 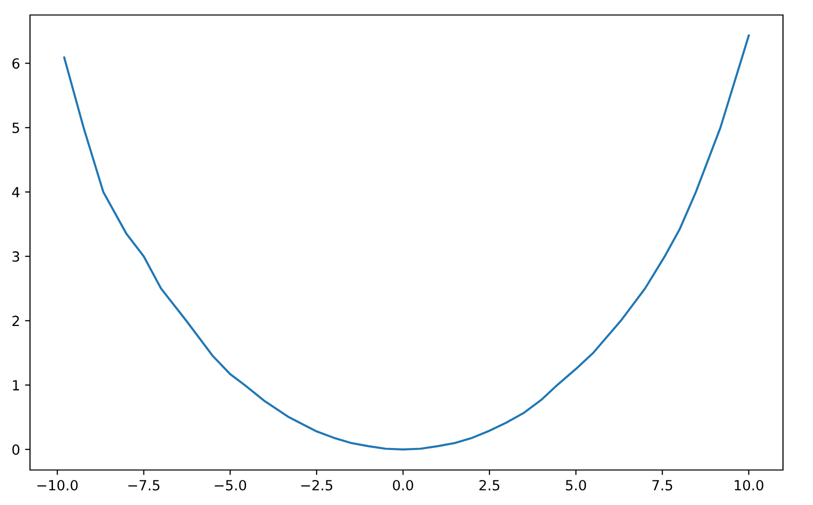 What do you see at coordinates (489, 485) in the screenshot?
I see `x-tick-label: 2.5` at bounding box center [489, 485].